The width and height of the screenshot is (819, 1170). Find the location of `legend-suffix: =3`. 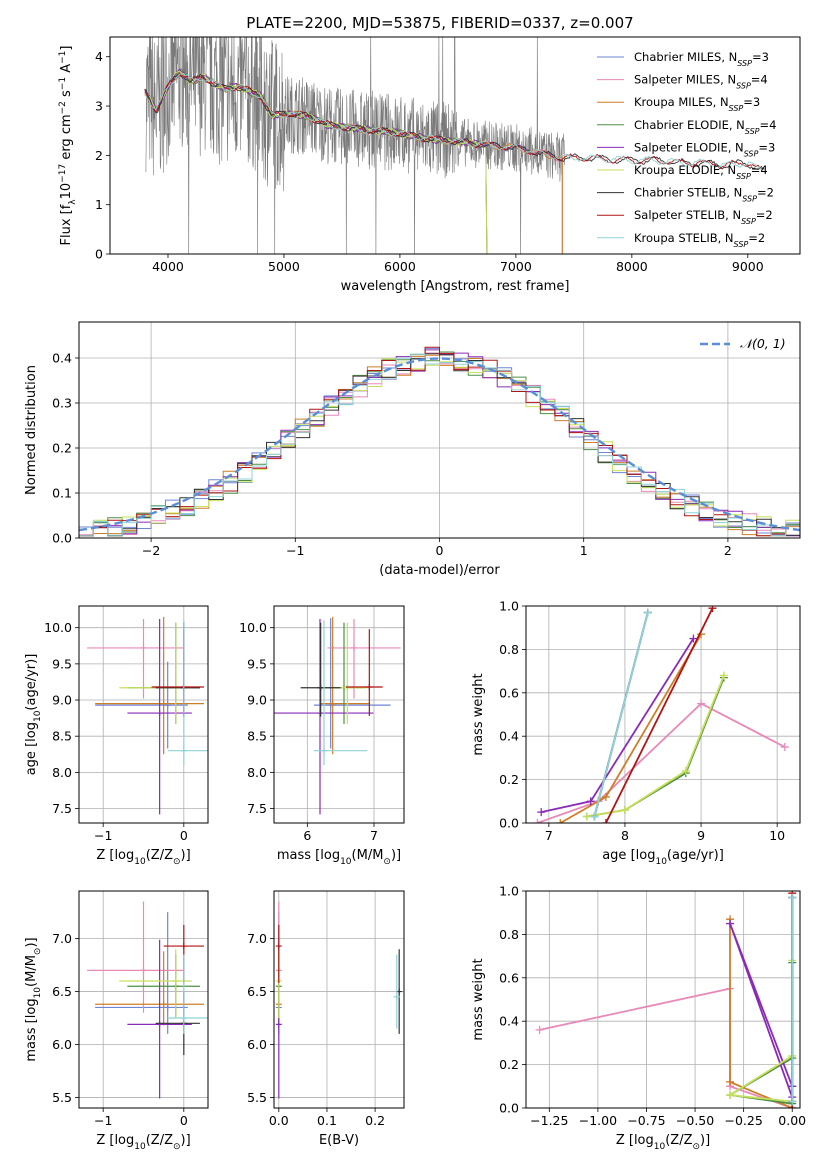

legend-suffix: =3 is located at coordinates (760, 57).